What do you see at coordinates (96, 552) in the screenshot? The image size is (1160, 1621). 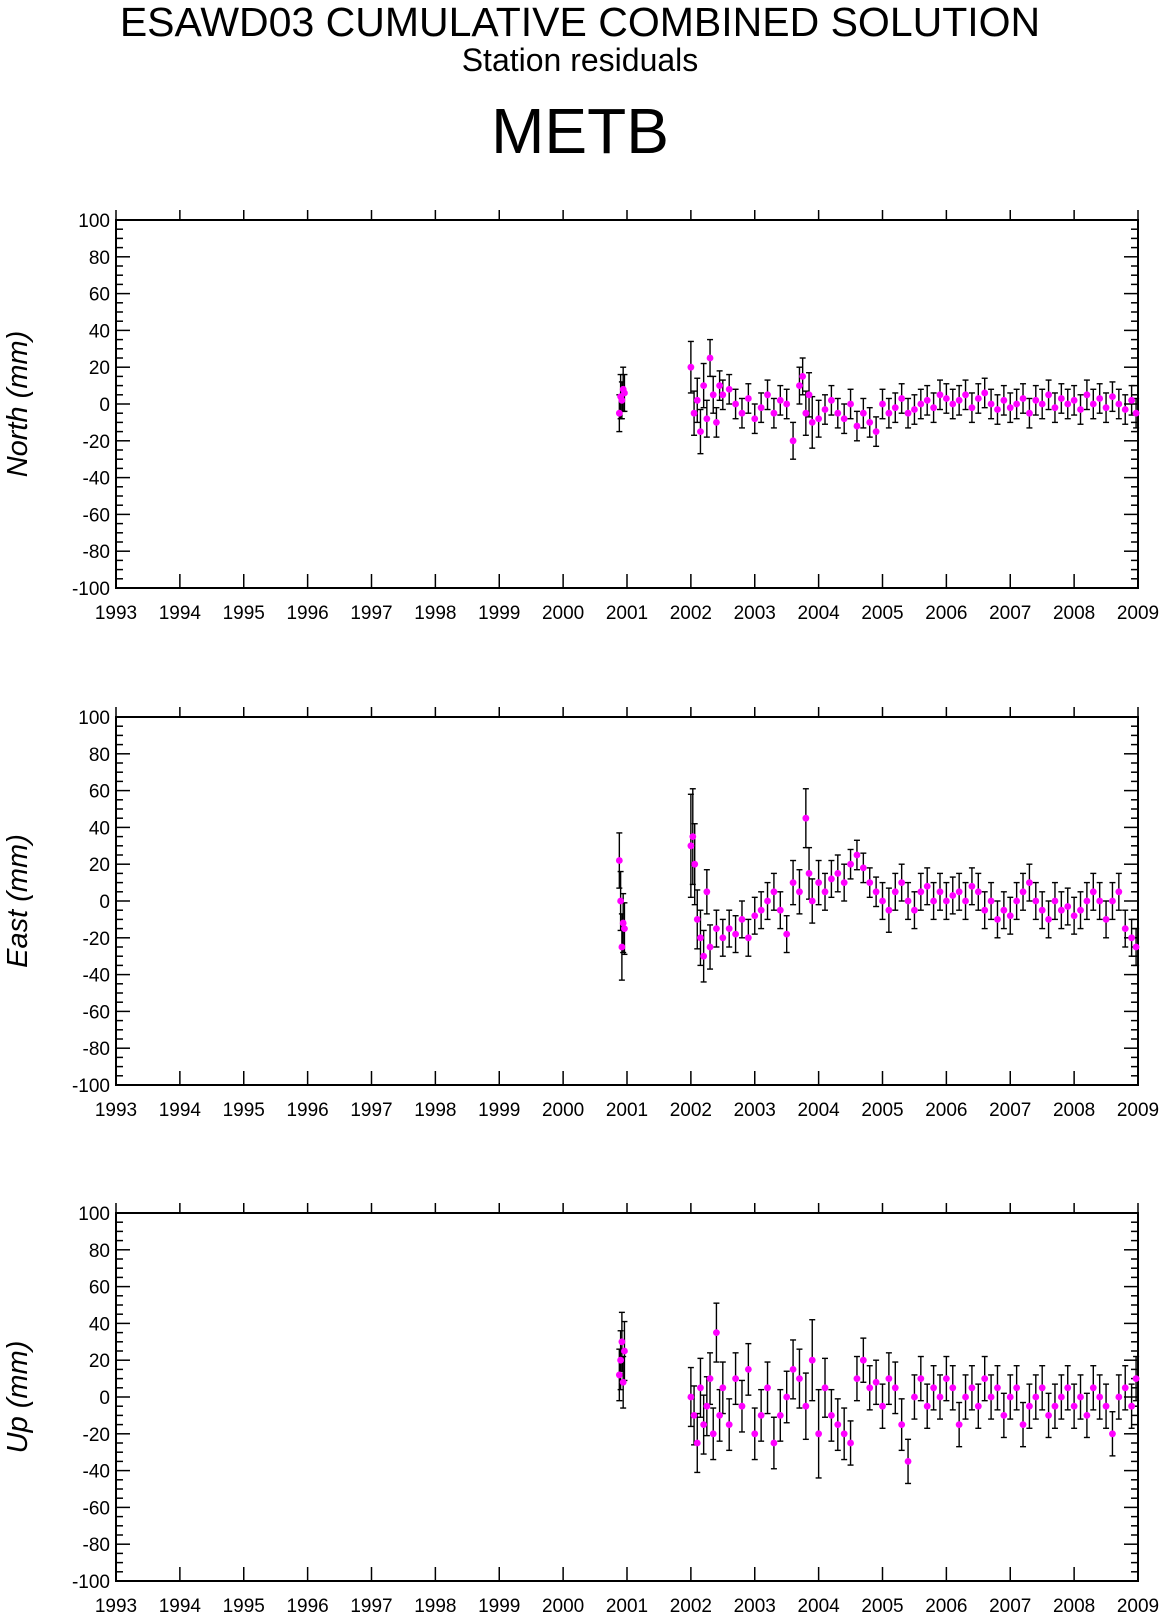 I see `y-tick-label: -80` at bounding box center [96, 552].